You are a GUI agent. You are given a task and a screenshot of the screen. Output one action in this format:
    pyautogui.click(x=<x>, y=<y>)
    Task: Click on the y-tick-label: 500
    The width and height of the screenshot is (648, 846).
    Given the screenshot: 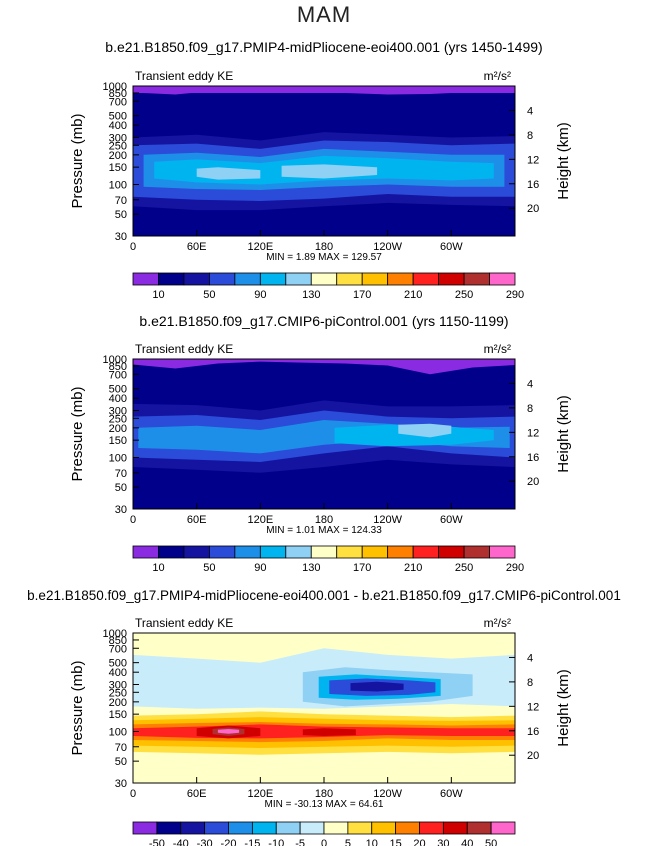 What is the action you would take?
    pyautogui.click(x=118, y=664)
    